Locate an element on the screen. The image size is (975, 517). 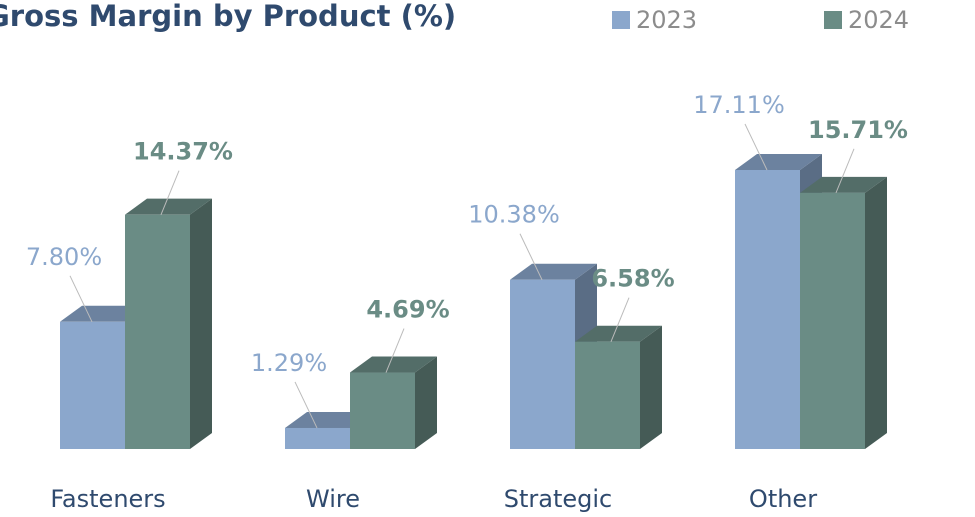
data-label: 6.58% is located at coordinates (632, 279).